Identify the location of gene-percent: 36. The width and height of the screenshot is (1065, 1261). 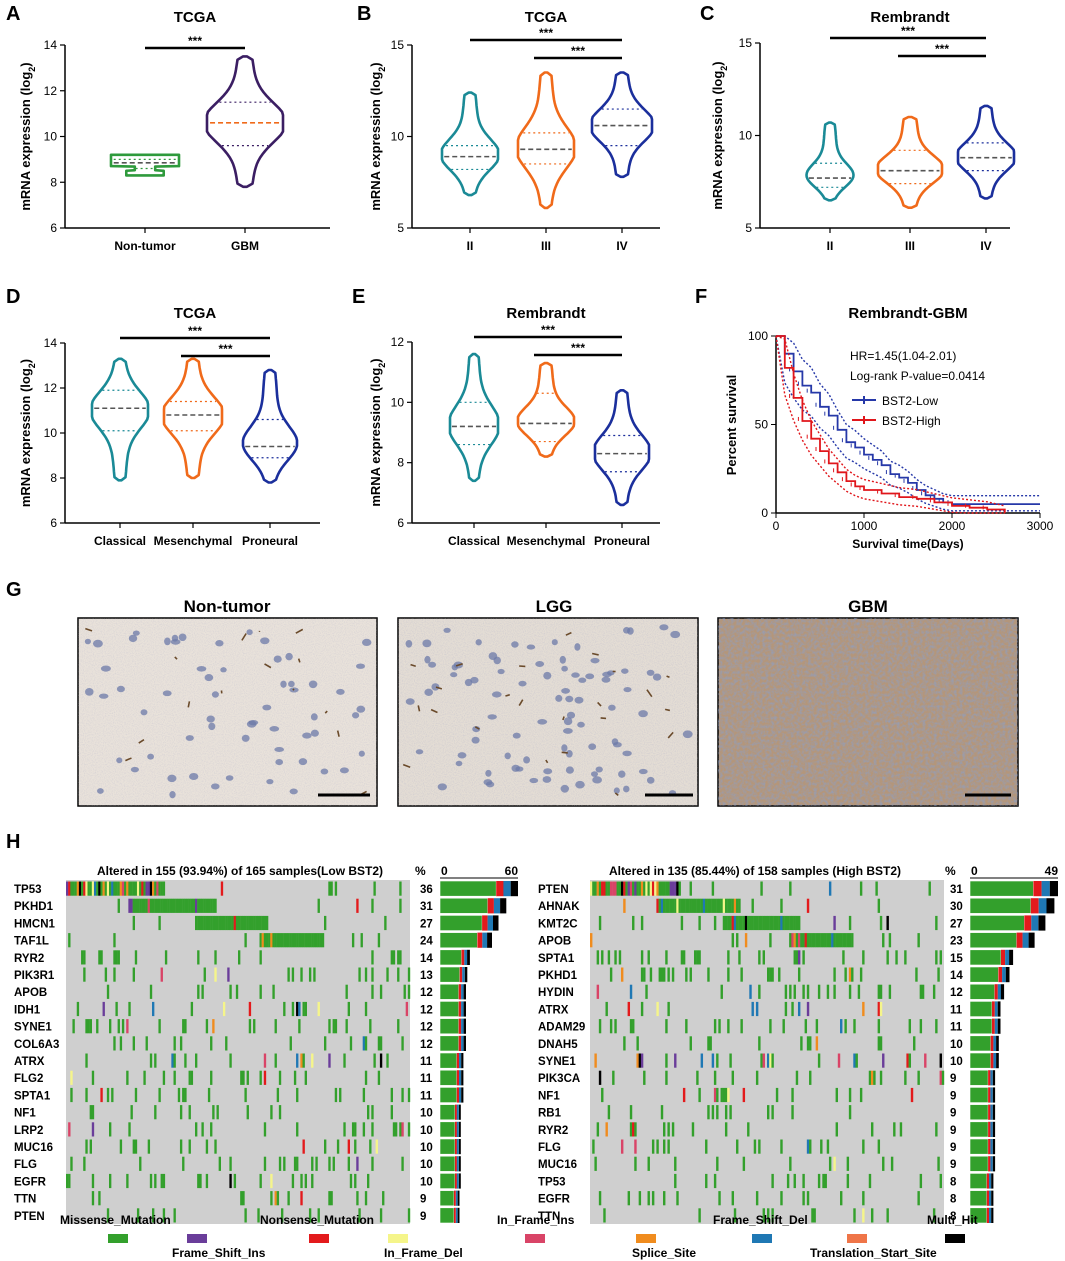
(426, 890).